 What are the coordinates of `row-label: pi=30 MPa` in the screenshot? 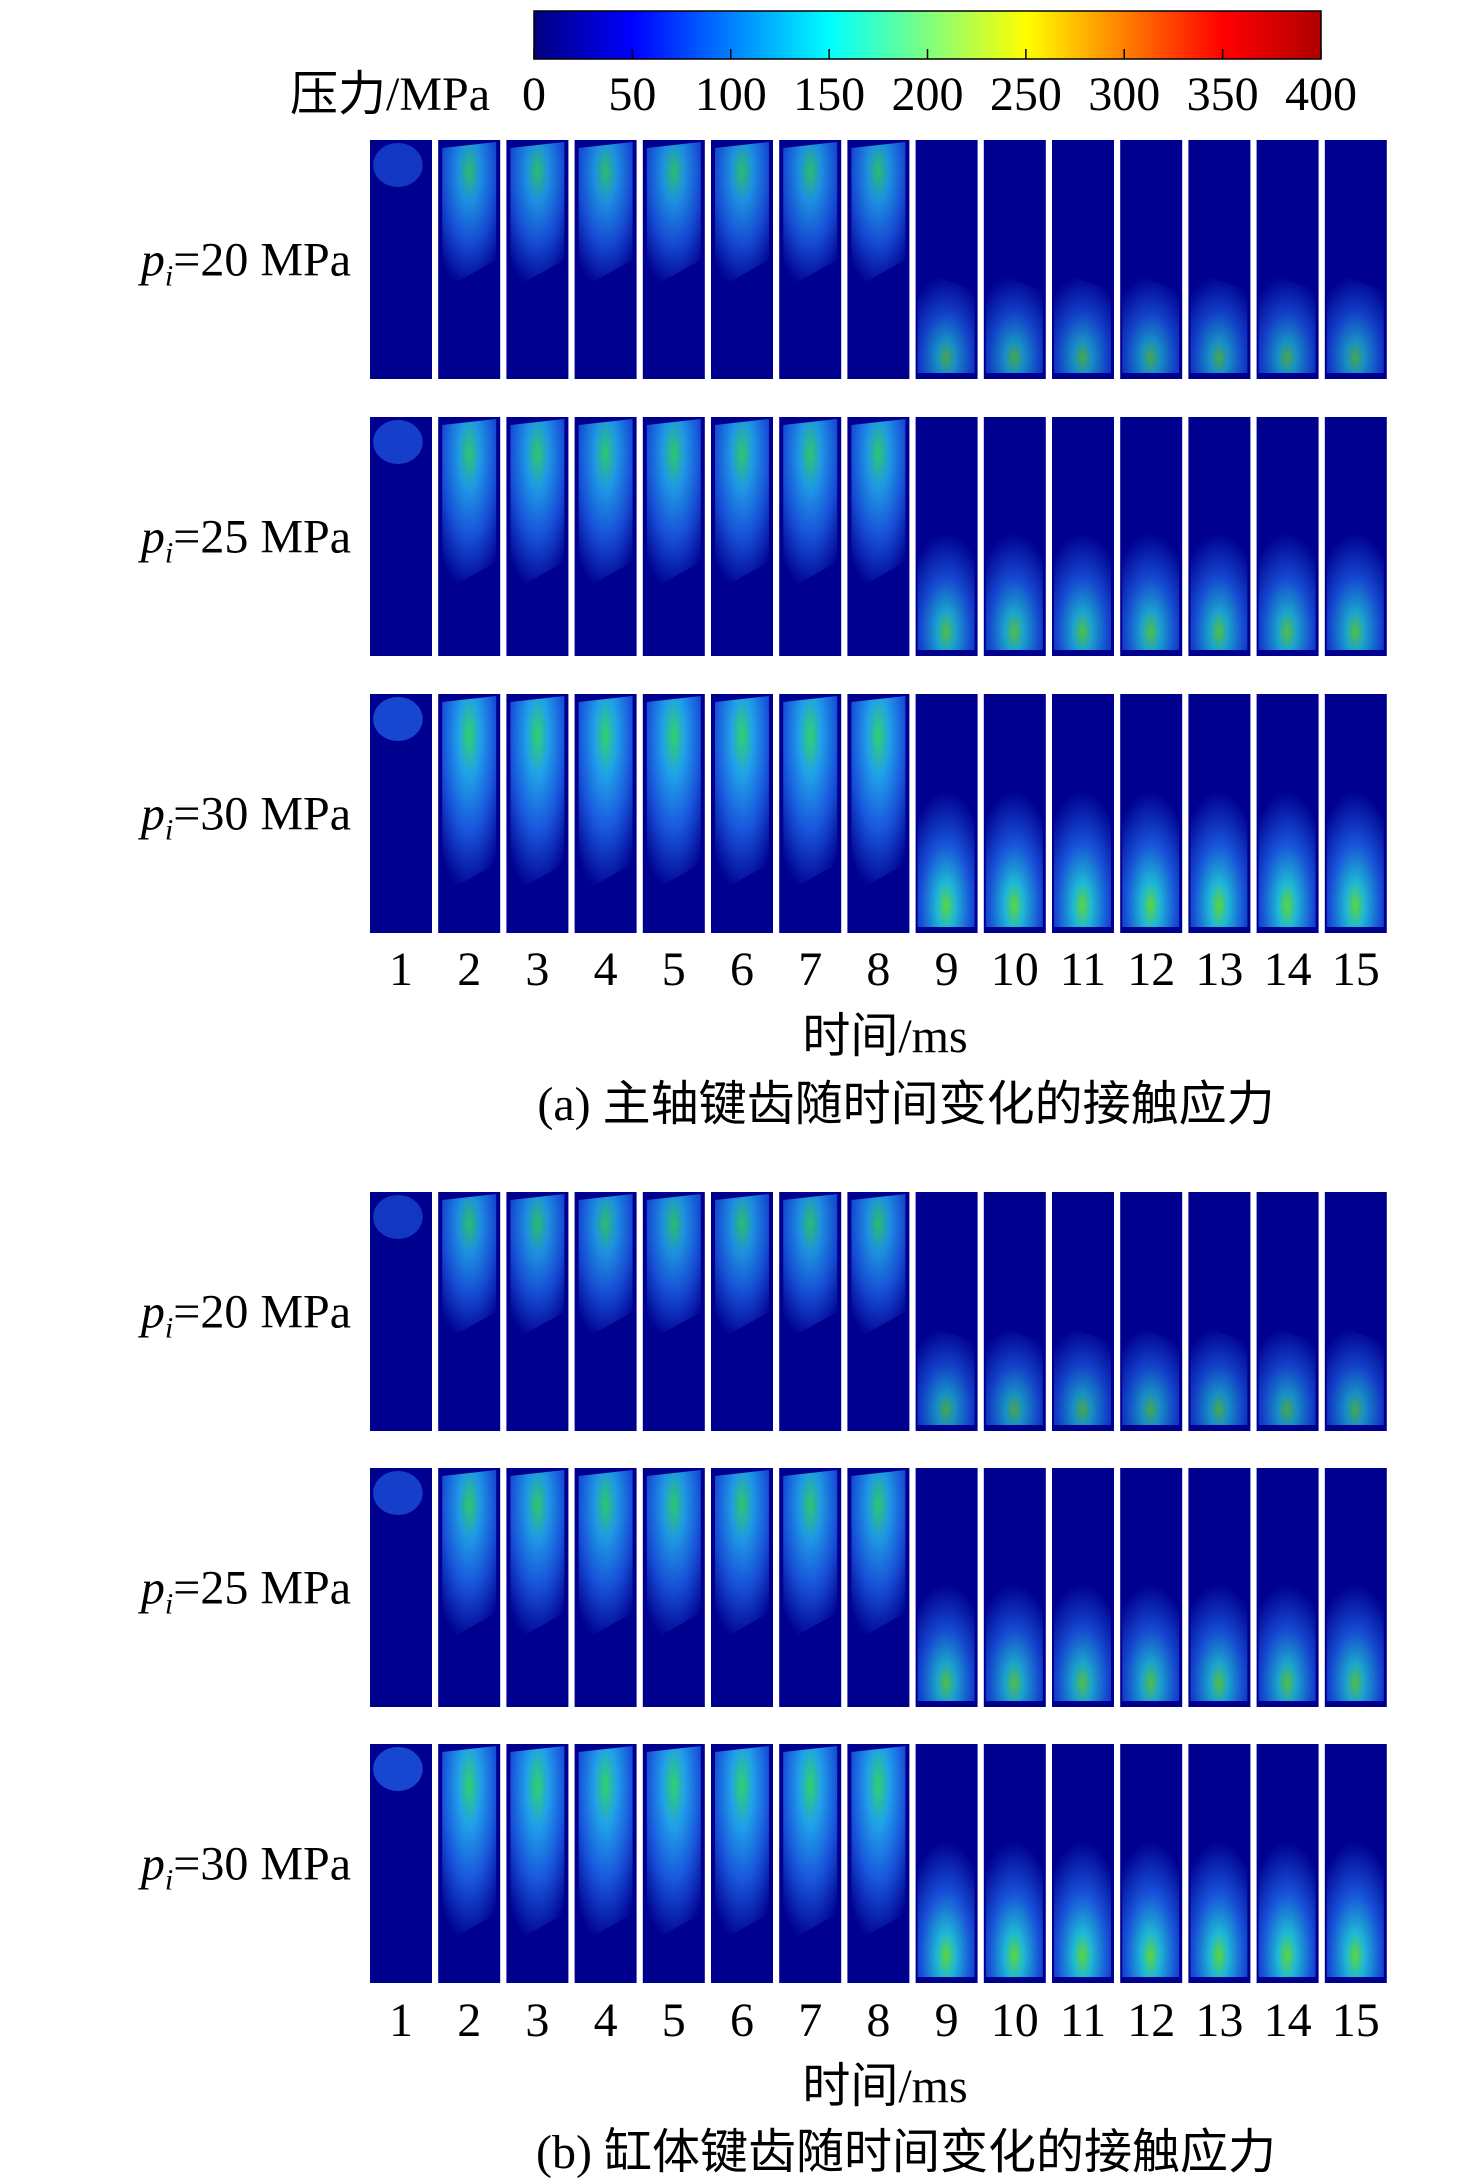 It's located at (244, 817).